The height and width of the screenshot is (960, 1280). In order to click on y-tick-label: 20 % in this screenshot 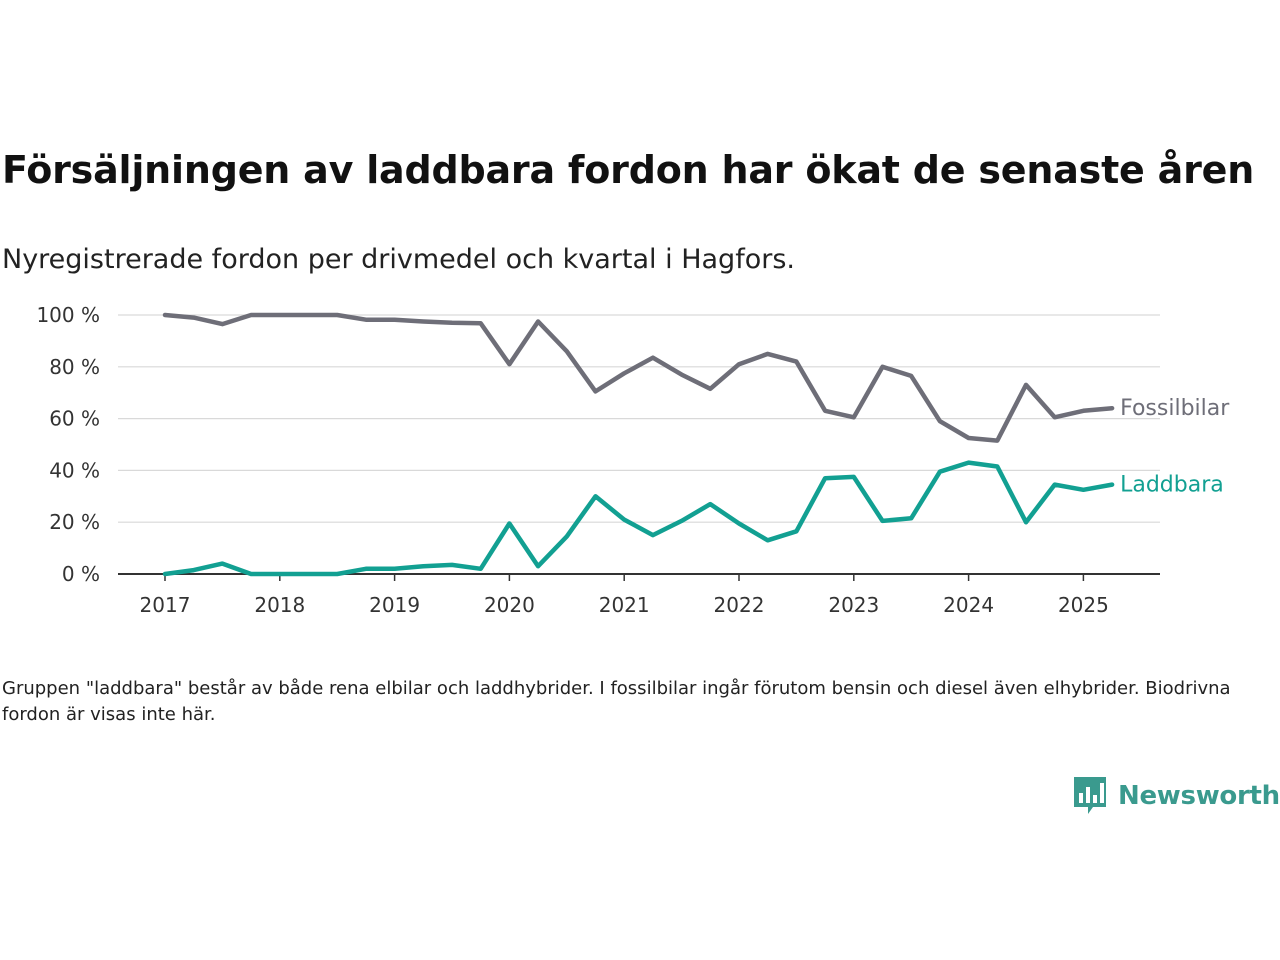, I will do `click(74, 522)`.